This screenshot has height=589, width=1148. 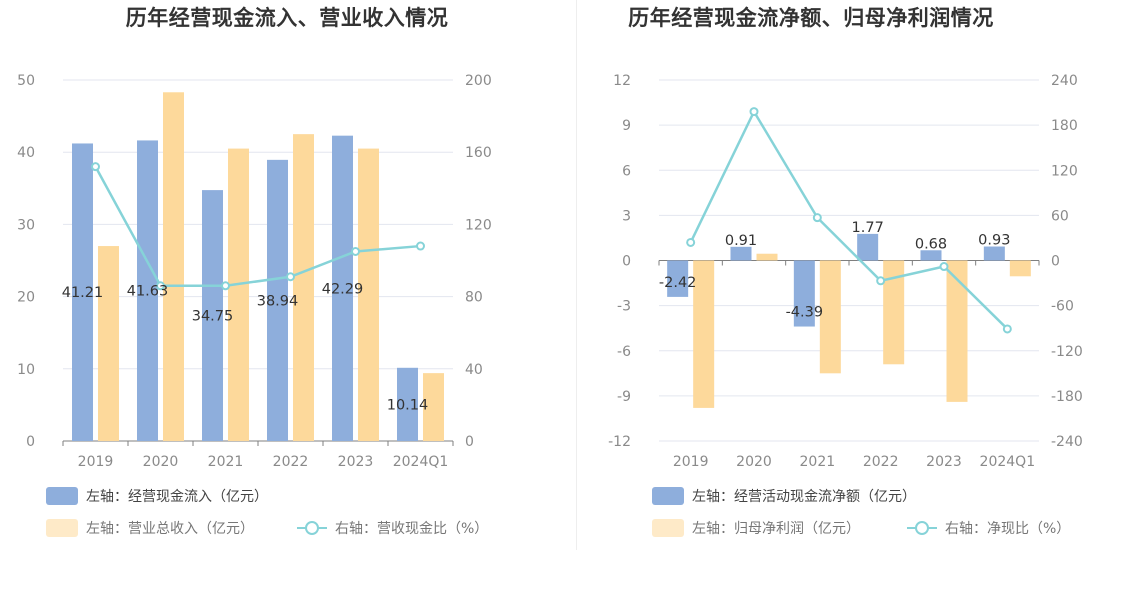 I want to click on data-label: 0.93, so click(x=994, y=241).